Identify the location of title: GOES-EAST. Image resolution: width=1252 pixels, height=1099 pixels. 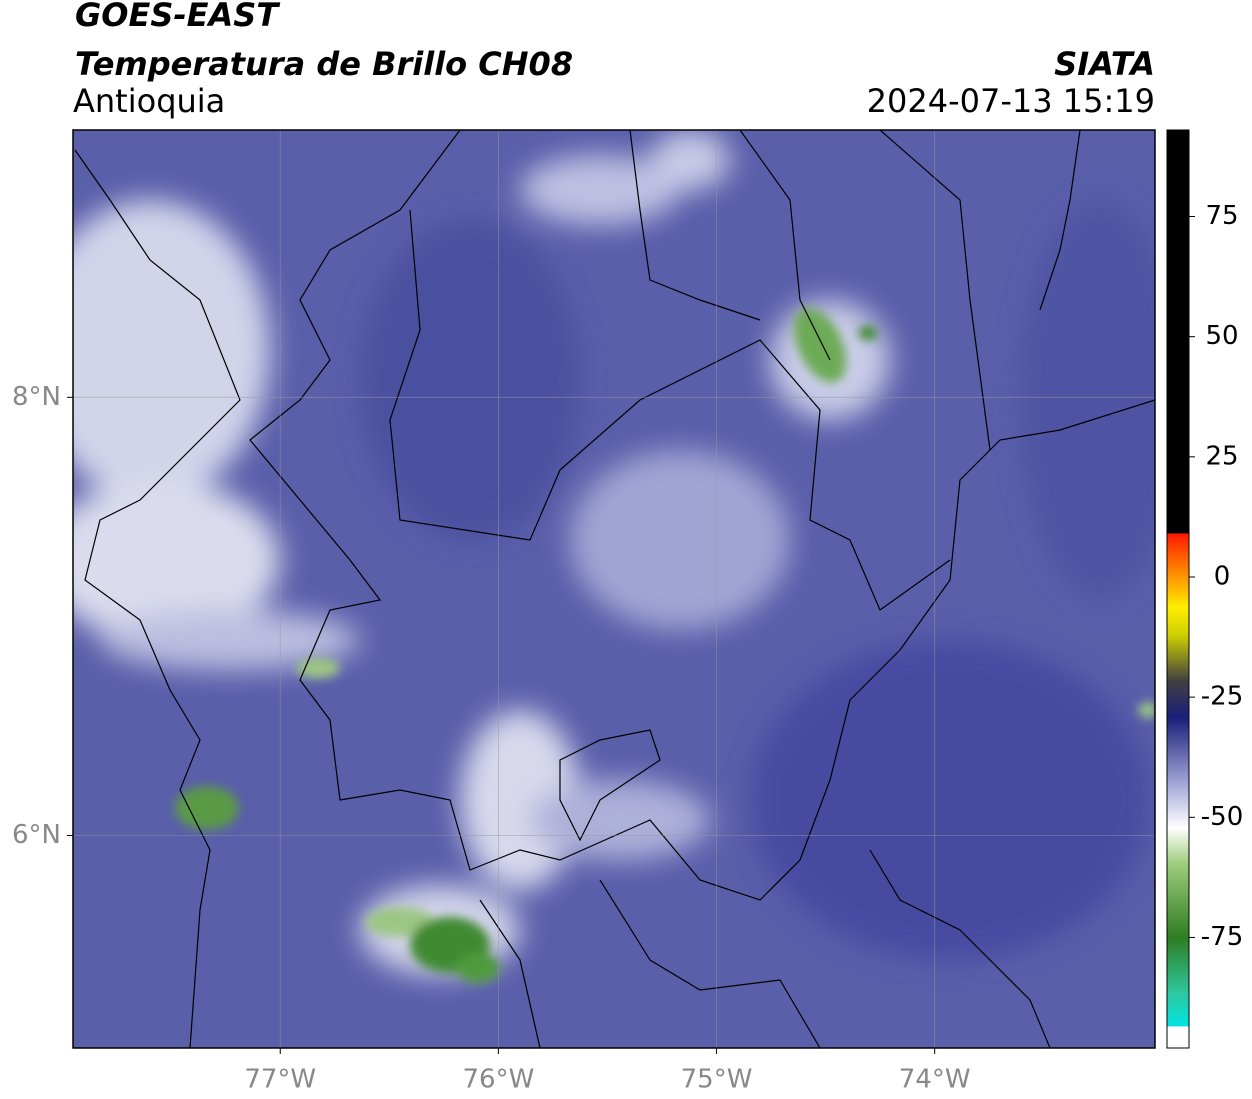
(177, 17).